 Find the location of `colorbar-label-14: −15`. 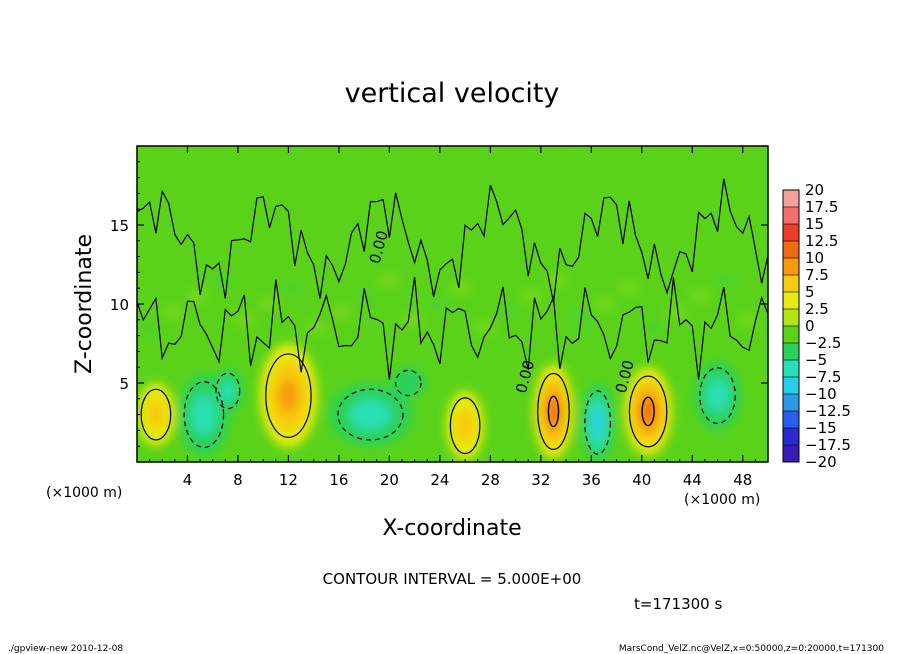

colorbar-label-14: −15 is located at coordinates (821, 428).